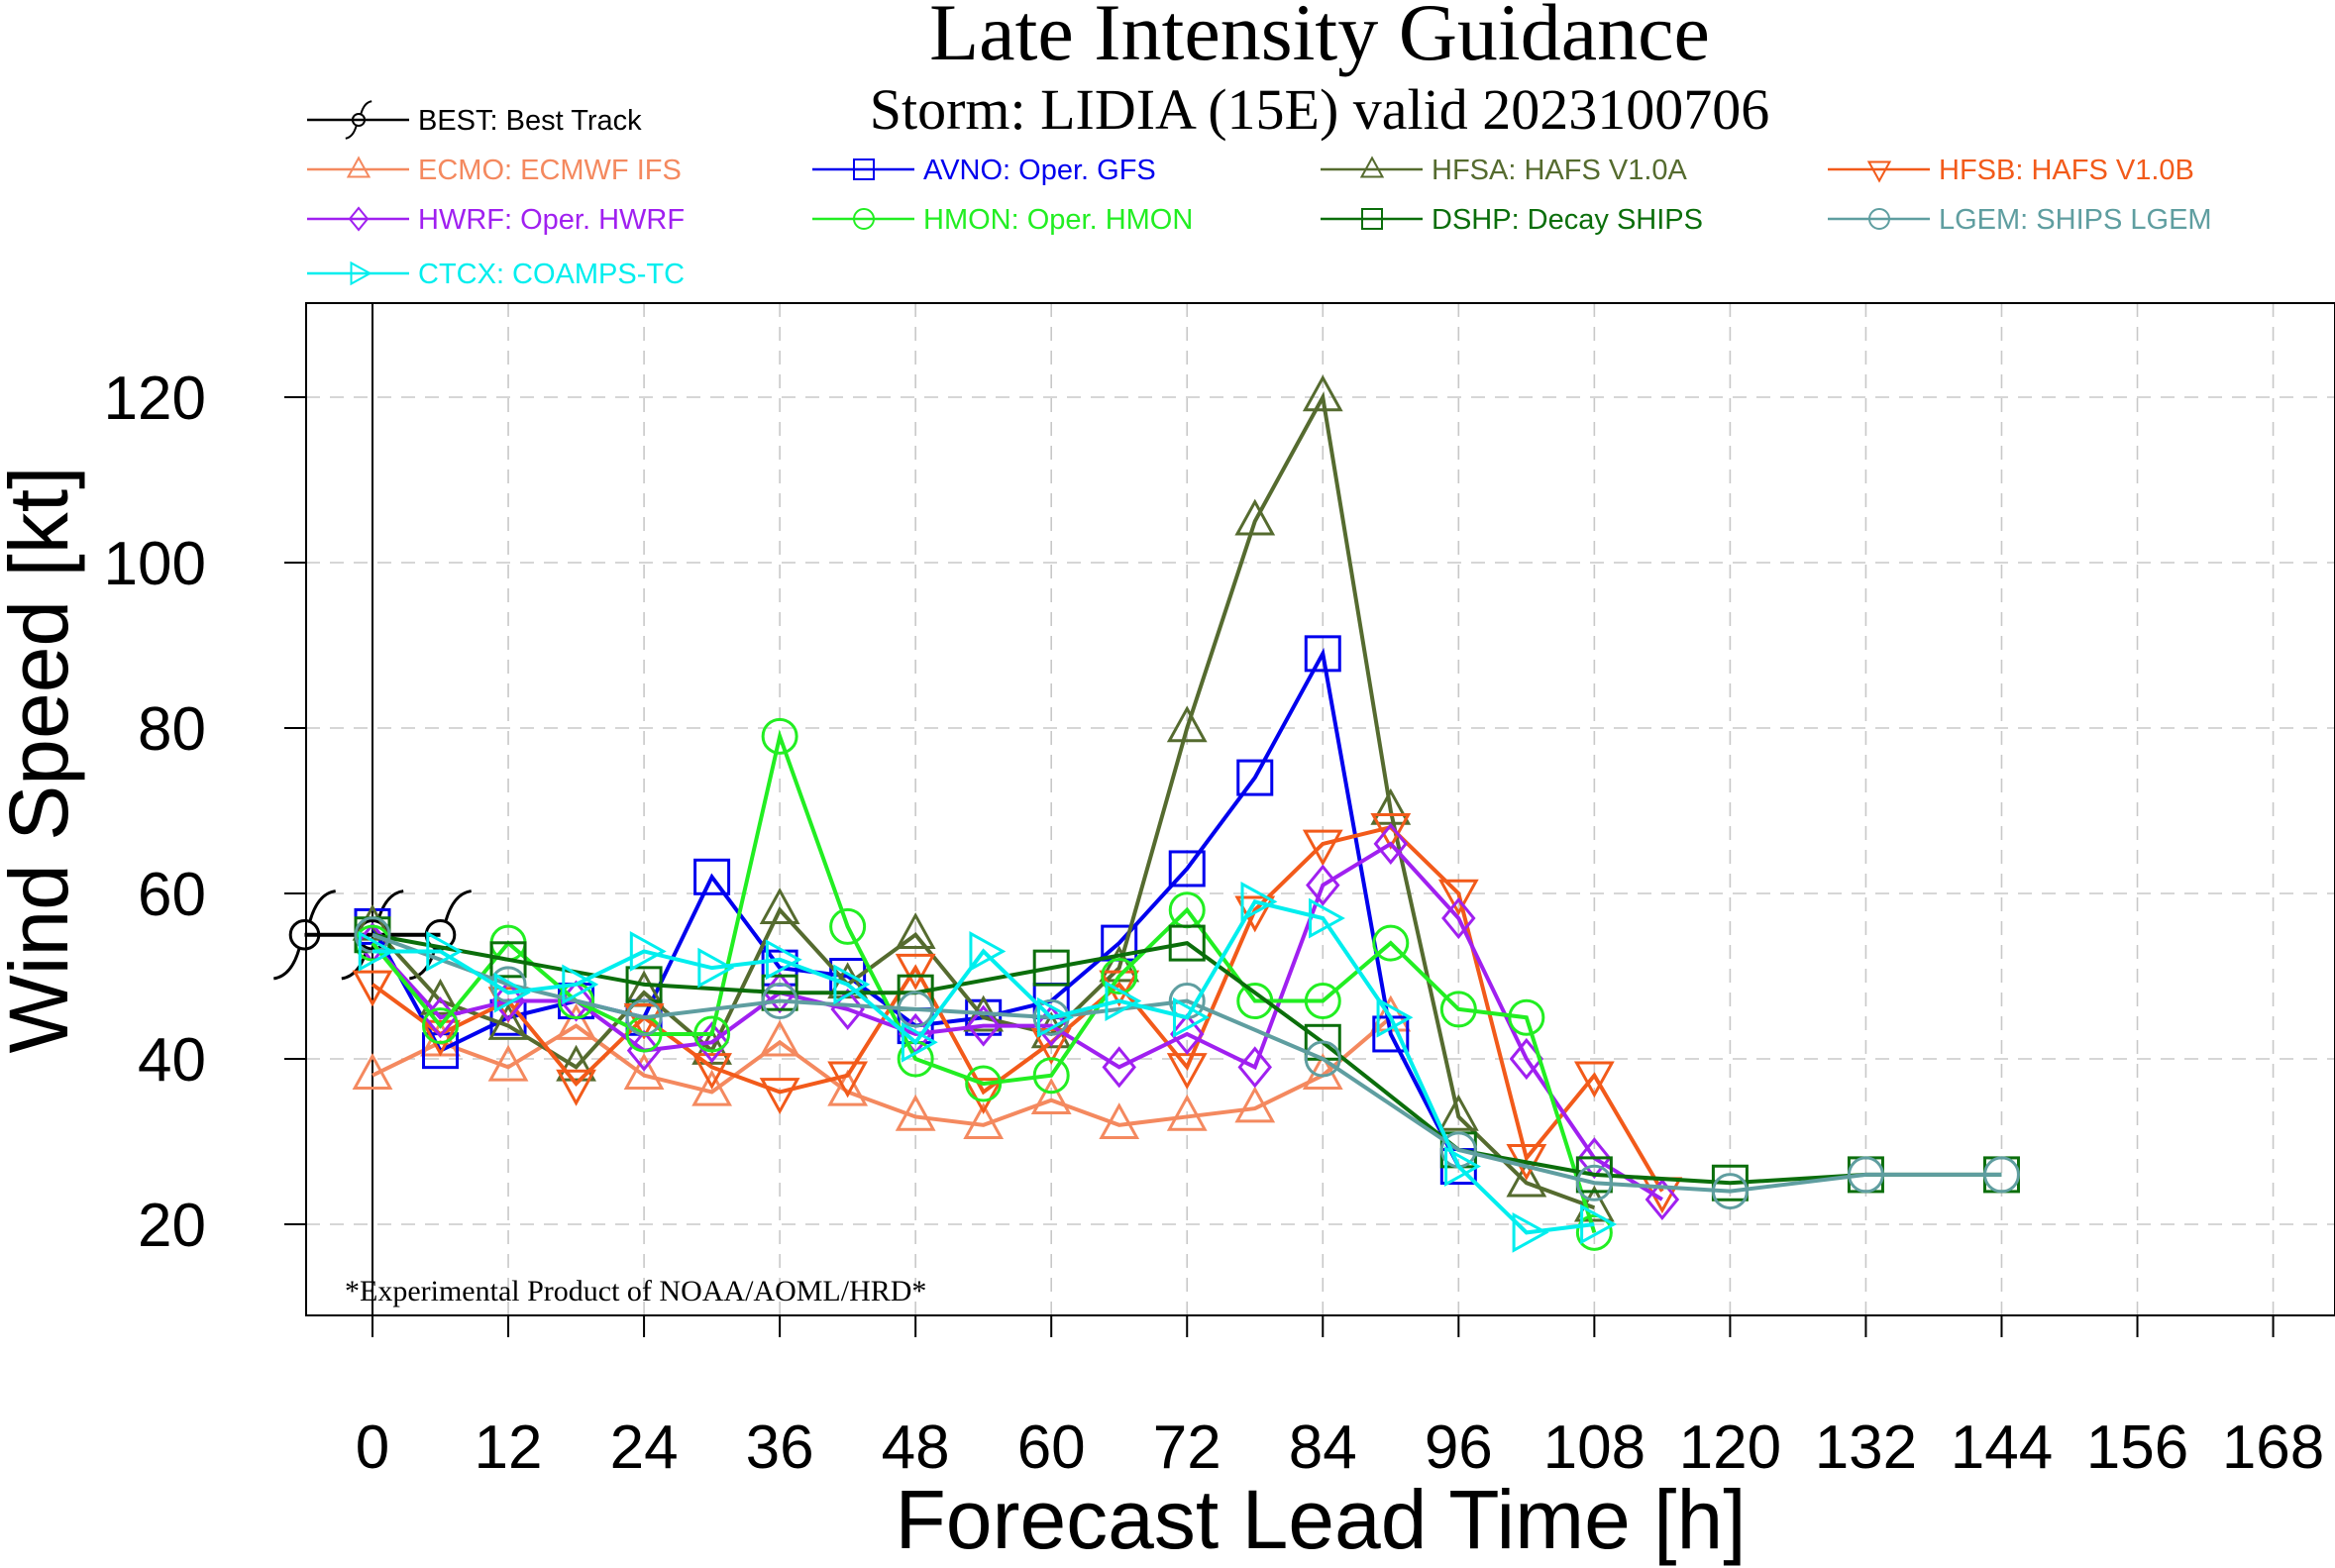 This screenshot has width=2335, height=1568. I want to click on series-ctcx, so click(988, 1067).